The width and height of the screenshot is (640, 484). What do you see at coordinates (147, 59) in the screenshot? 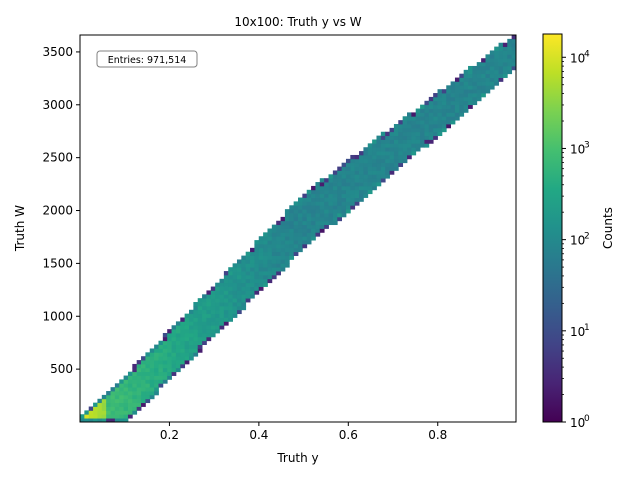
I see `entries-annotation: Entries: 971,514` at bounding box center [147, 59].